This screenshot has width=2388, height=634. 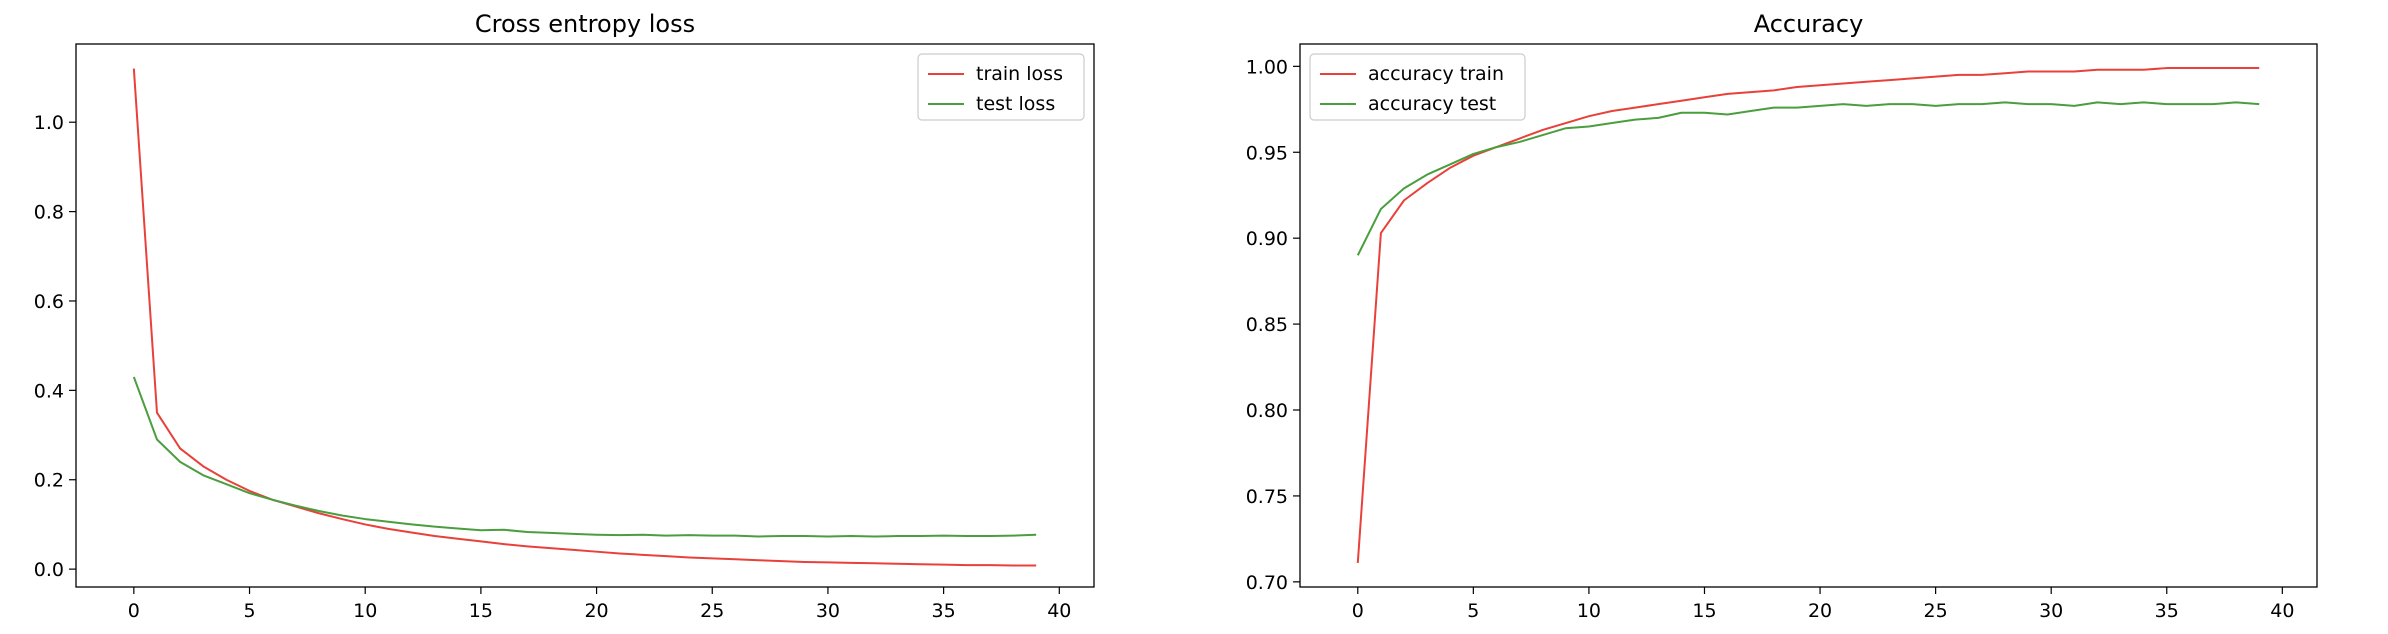 What do you see at coordinates (1358, 611) in the screenshot?
I see `accuracy-x-tick-label: 0` at bounding box center [1358, 611].